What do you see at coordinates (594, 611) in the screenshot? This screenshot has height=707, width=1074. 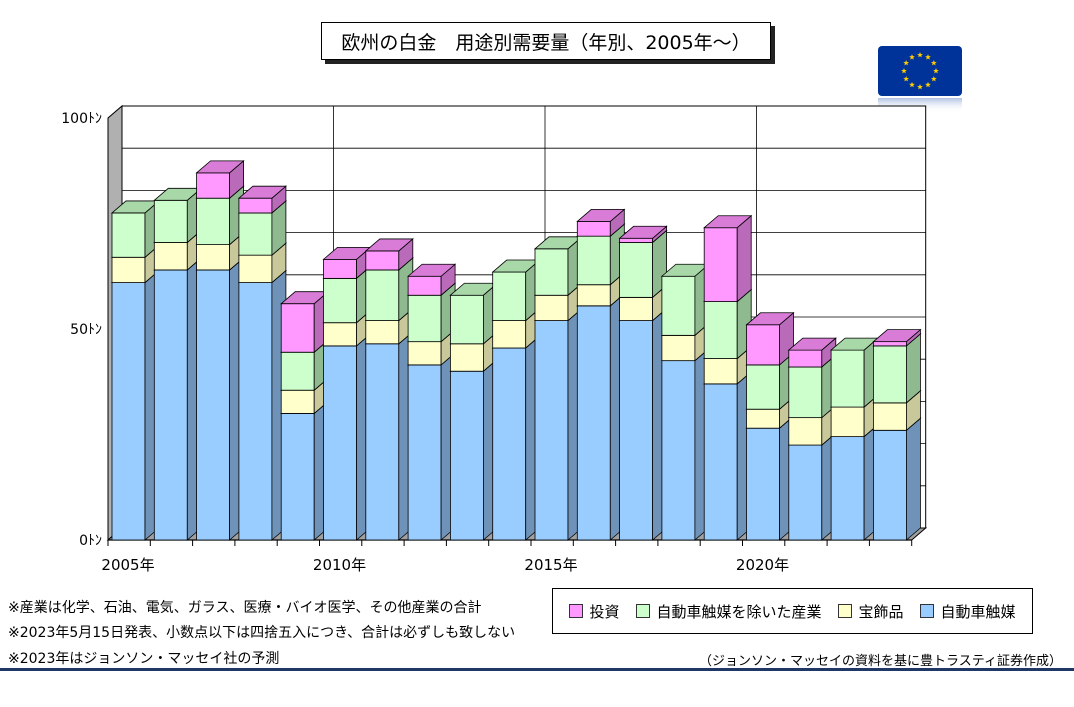 I see `legend-item-investment: 投資` at bounding box center [594, 611].